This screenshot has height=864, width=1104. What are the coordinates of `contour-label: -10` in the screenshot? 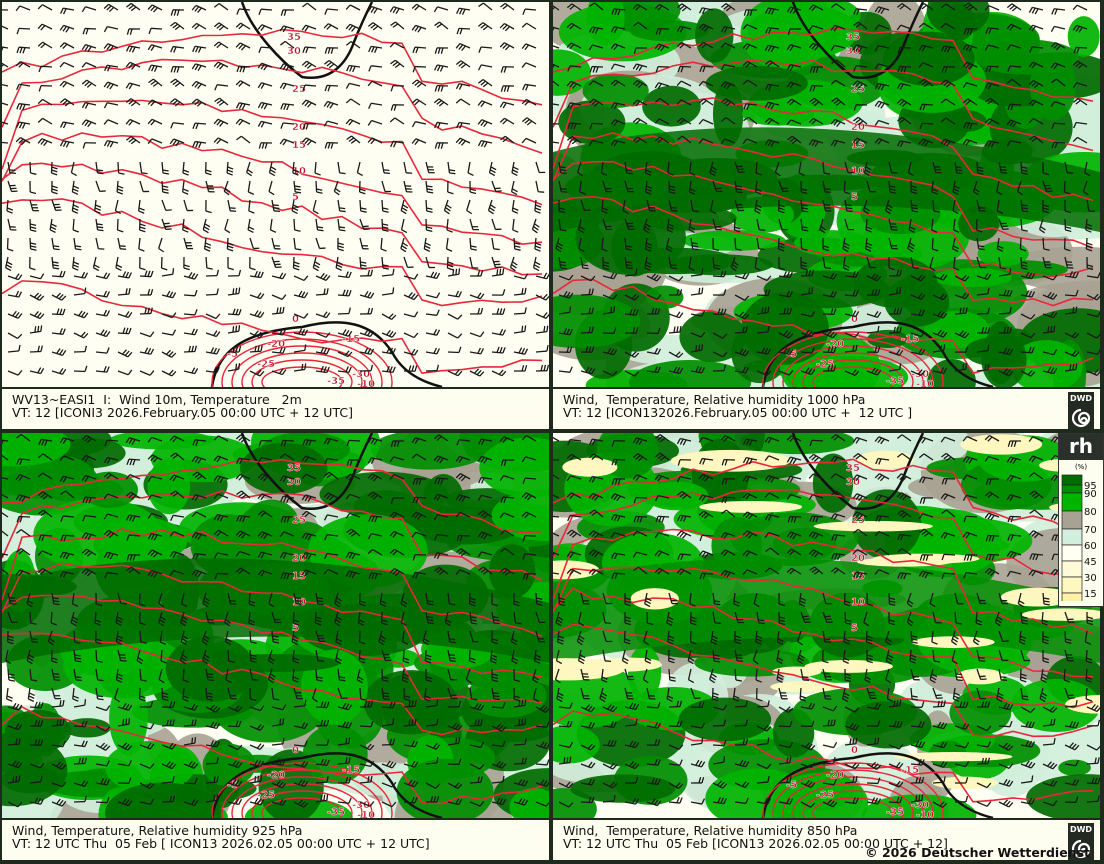 It's located at (925, 383).